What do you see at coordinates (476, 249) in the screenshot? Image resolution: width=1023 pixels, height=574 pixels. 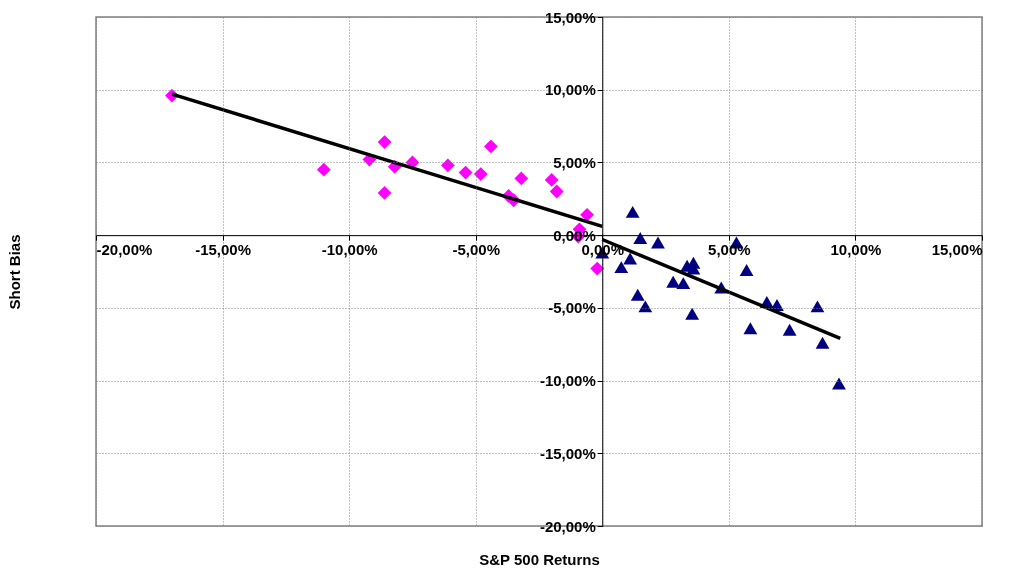 I see `x-tick-label: -5,00%` at bounding box center [476, 249].